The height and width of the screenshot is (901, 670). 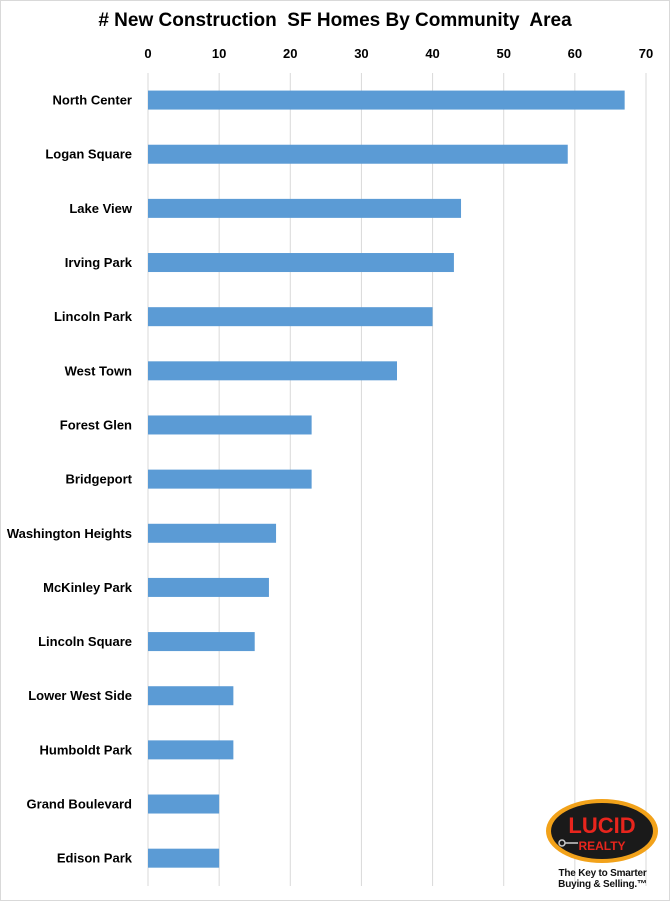 I want to click on category-label: Humboldt Park, so click(x=86, y=749).